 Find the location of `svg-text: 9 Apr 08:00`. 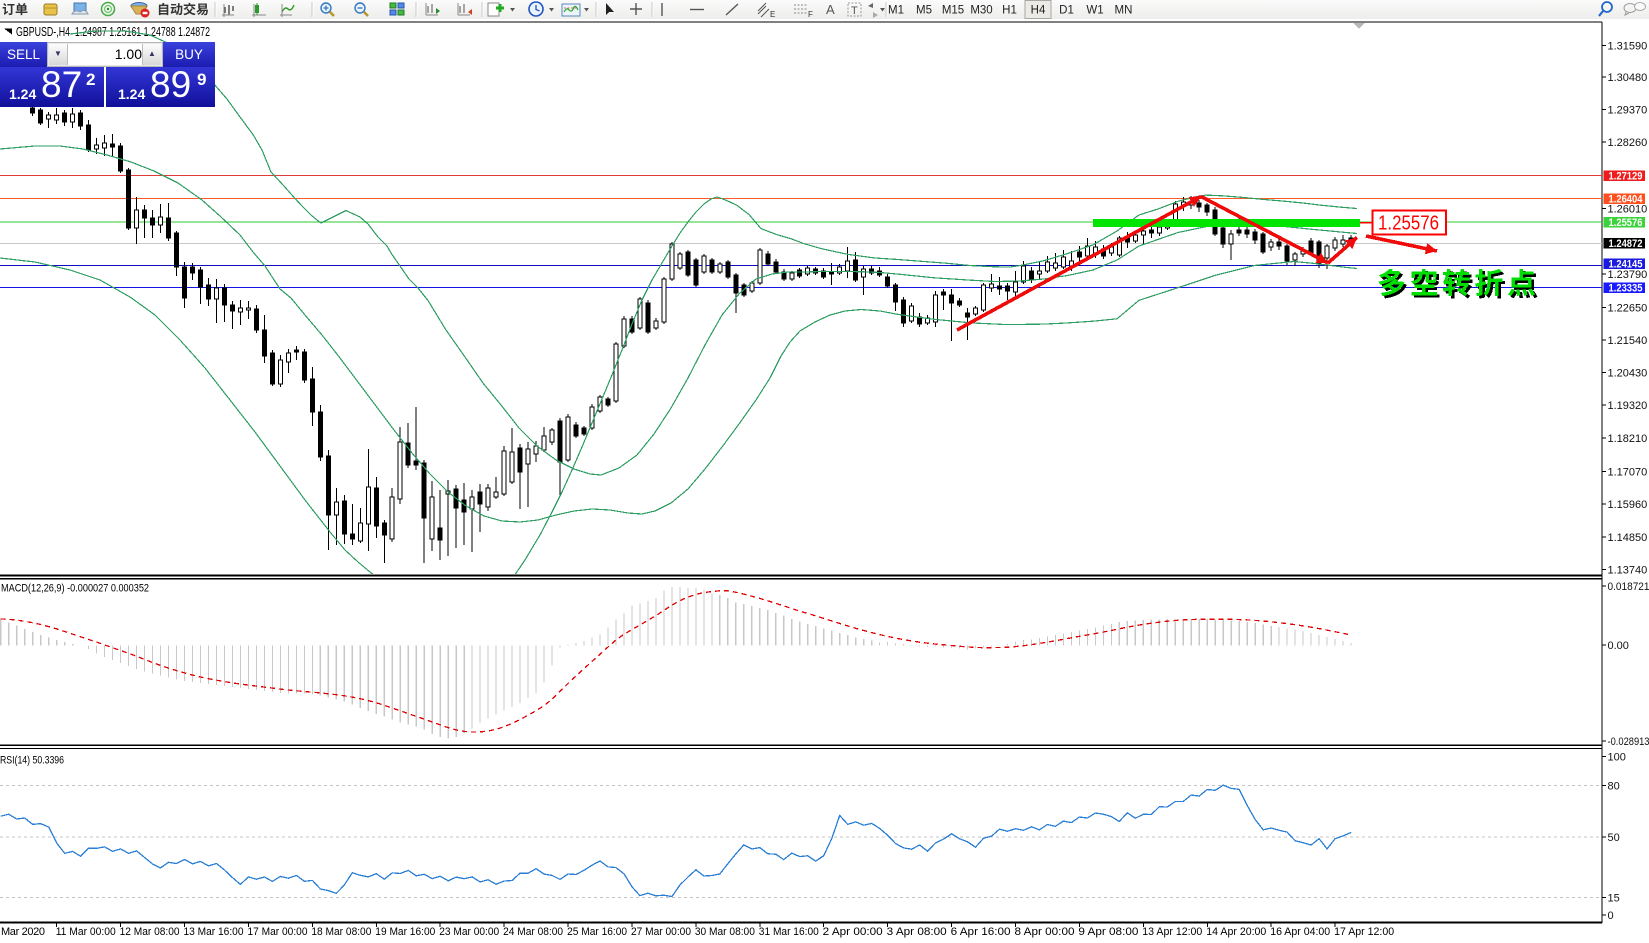

svg-text: 9 Apr 08:00 is located at coordinates (1108, 932).